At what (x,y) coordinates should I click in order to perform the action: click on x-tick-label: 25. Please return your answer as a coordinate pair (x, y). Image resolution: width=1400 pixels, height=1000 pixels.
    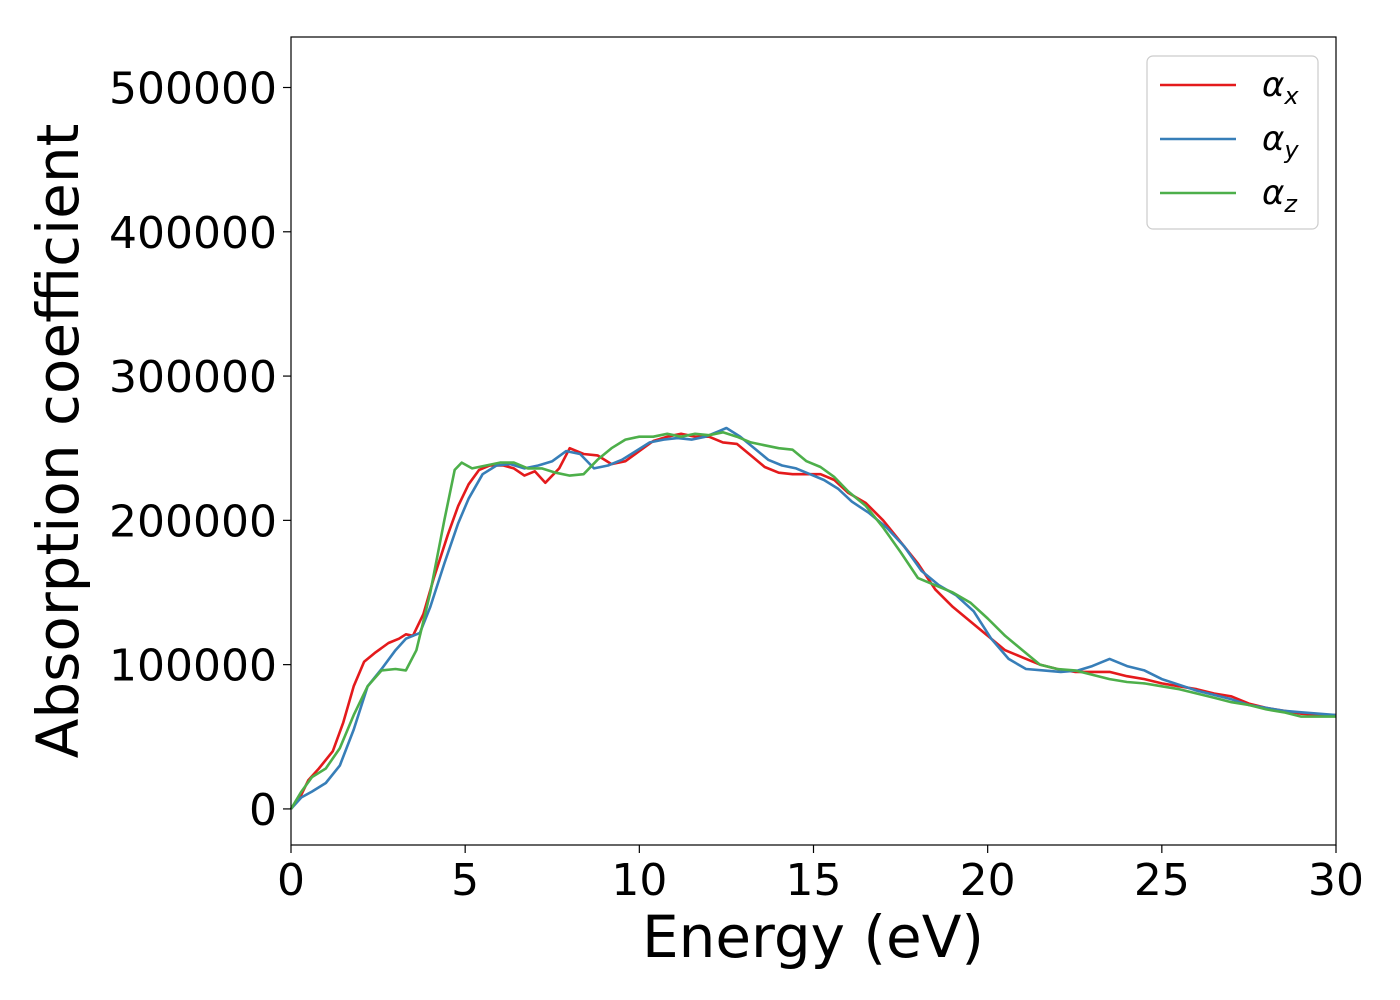
    Looking at the image, I should click on (1162, 880).